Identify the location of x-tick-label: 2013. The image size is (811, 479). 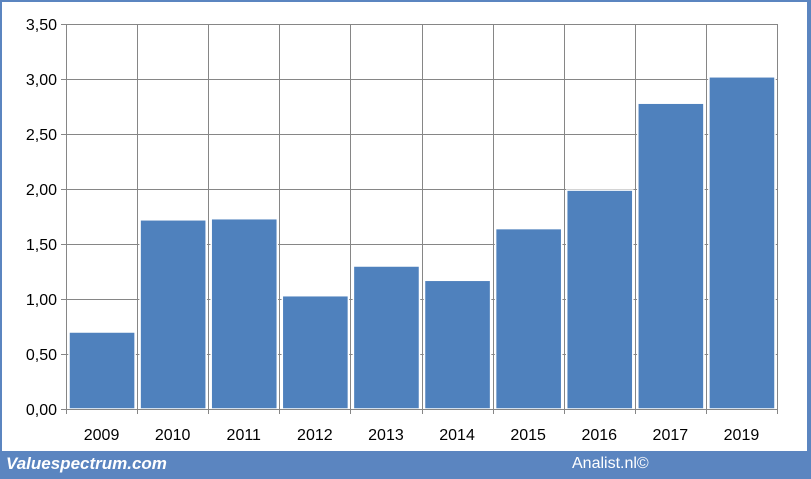
(386, 435).